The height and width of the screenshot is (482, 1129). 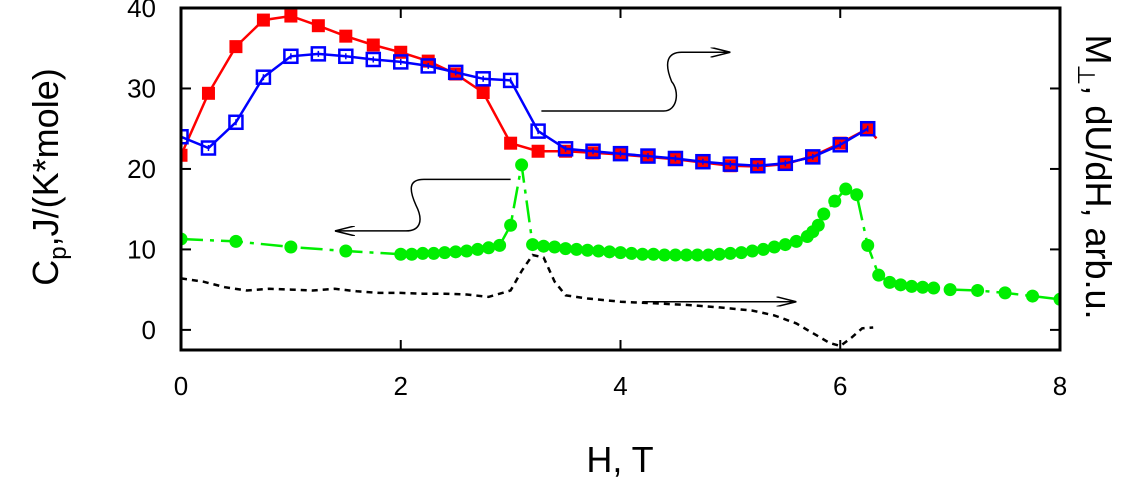 What do you see at coordinates (141, 88) in the screenshot?
I see `y-tick-label: 30` at bounding box center [141, 88].